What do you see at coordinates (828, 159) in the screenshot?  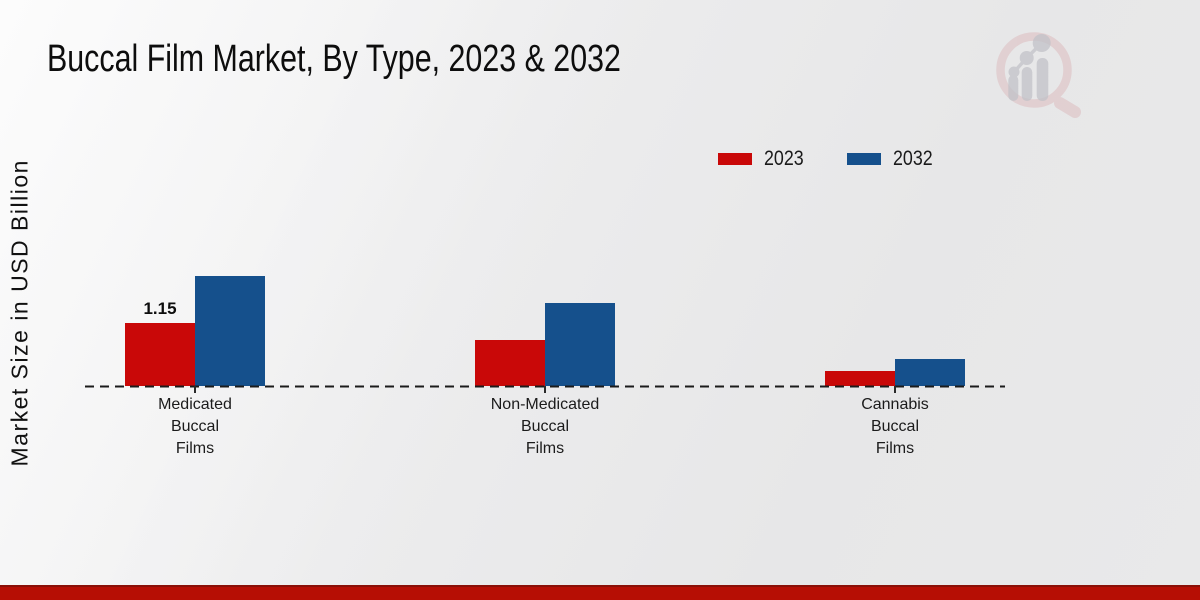 I see `legend: 2023 2032` at bounding box center [828, 159].